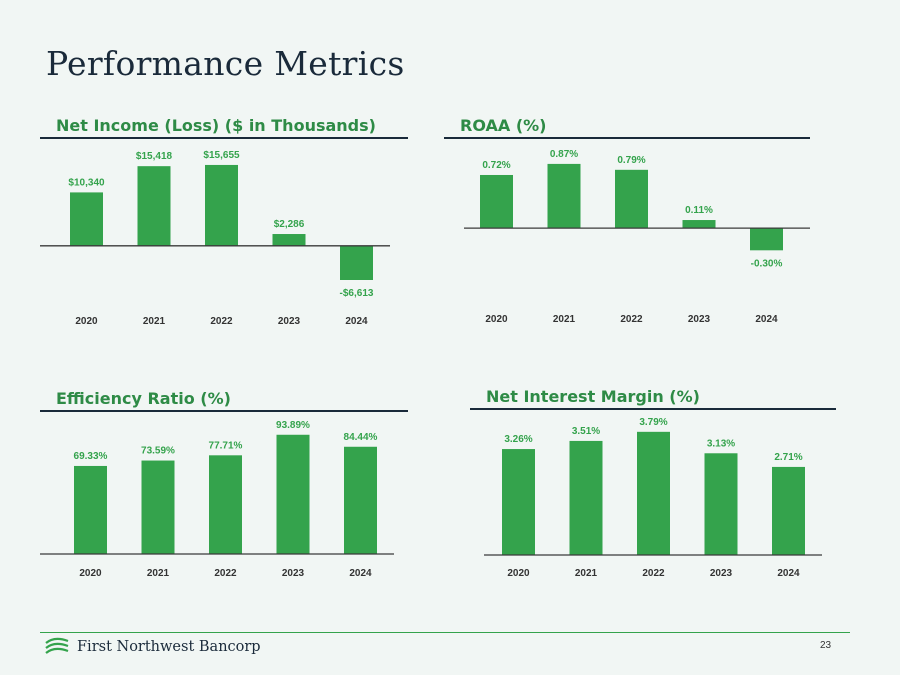 The width and height of the screenshot is (900, 675). I want to click on roaa-bar-2023, so click(699, 224).